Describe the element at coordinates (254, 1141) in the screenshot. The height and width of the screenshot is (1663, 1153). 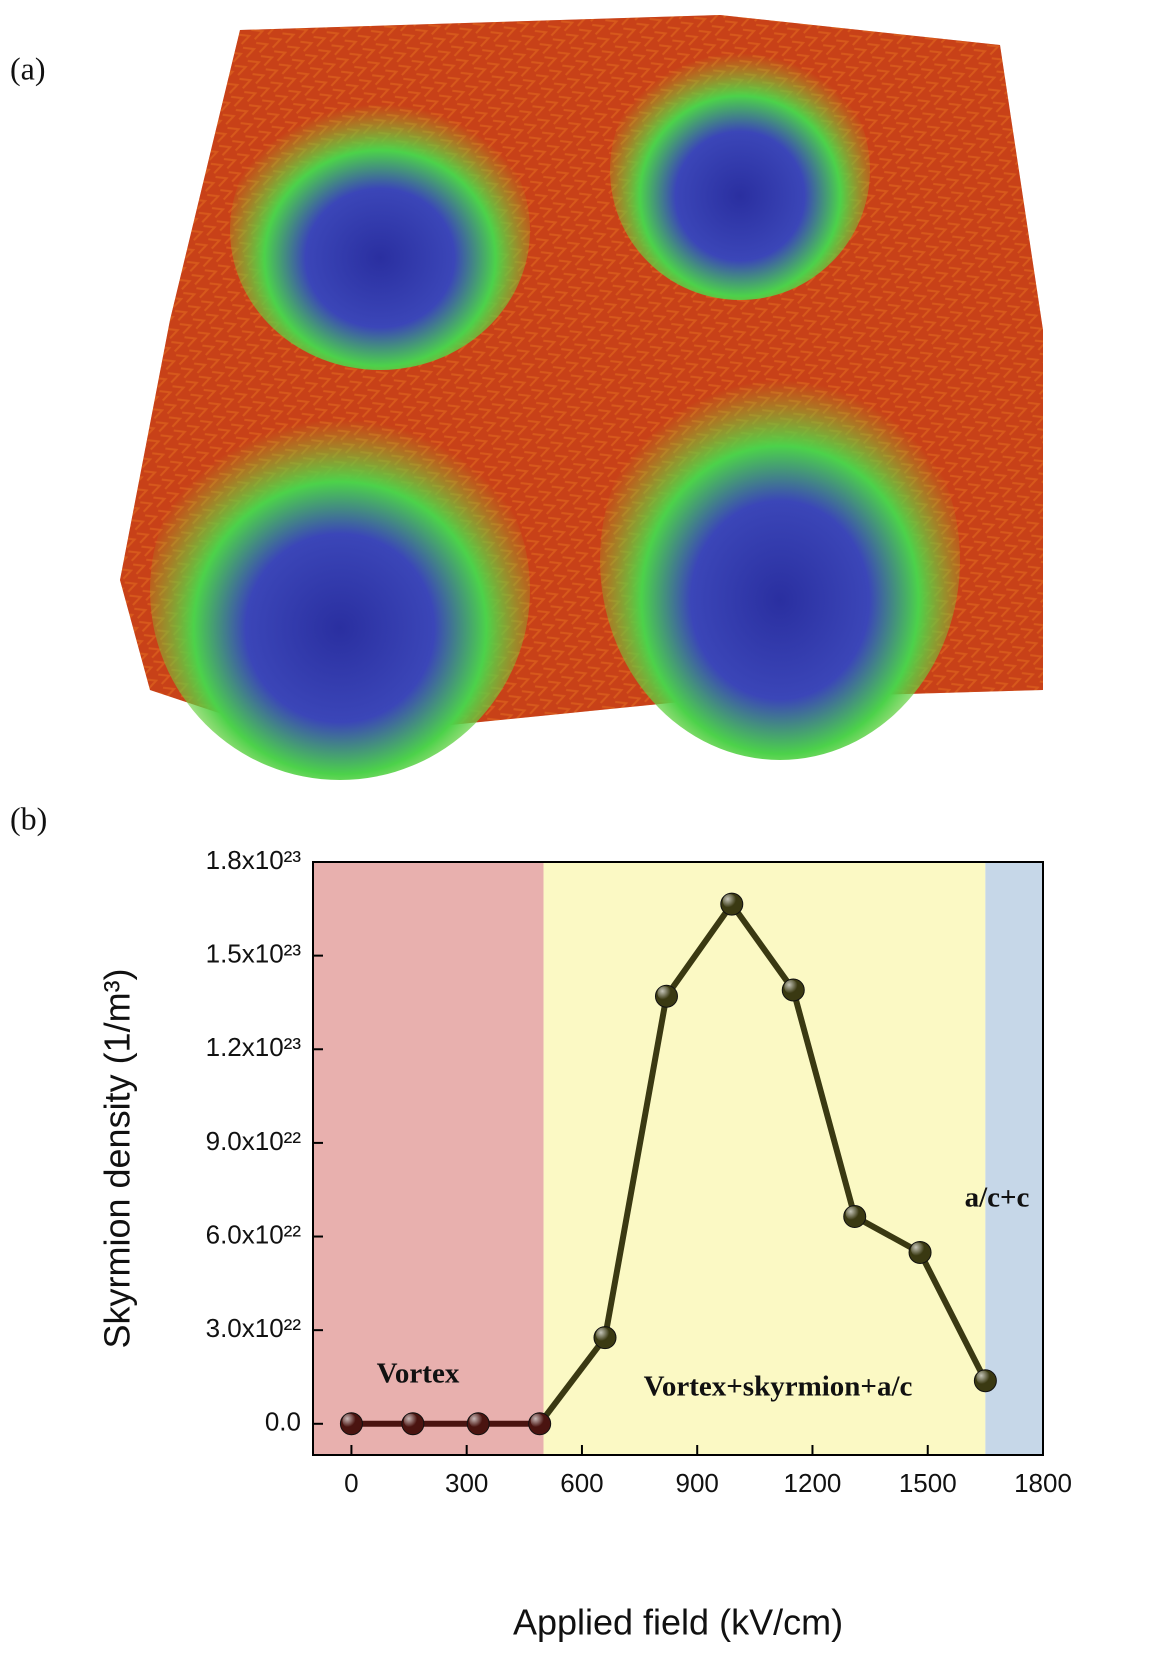
I see `y-tick-label: 9.0x10²²` at that location.